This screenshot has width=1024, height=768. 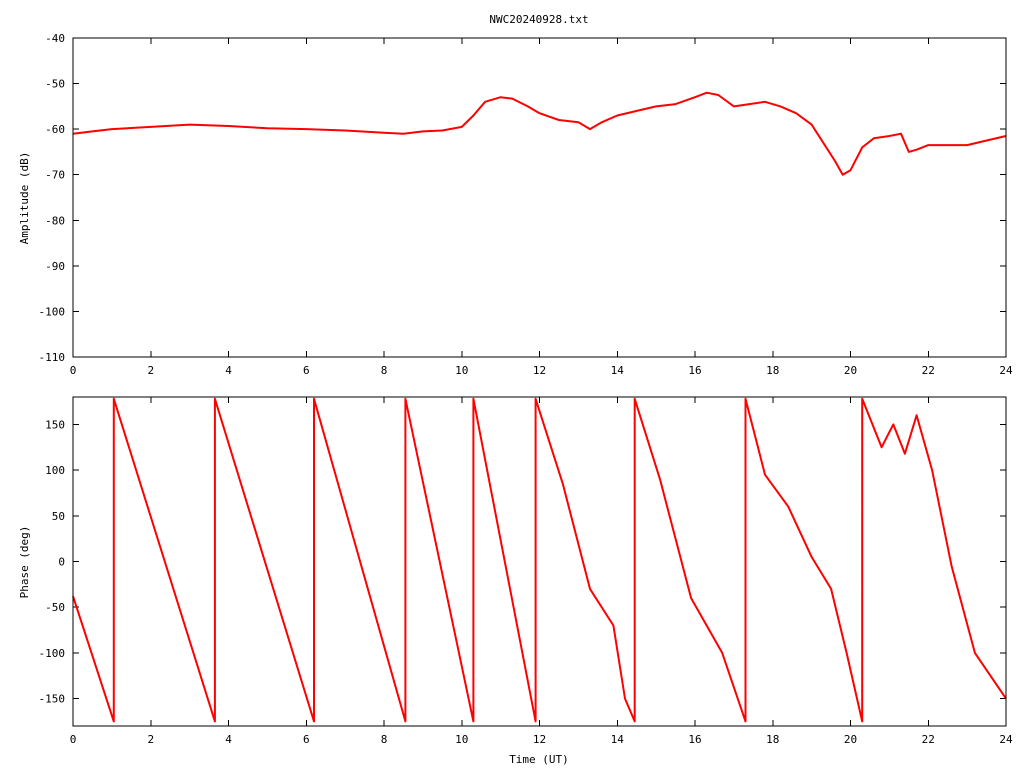 What do you see at coordinates (384, 739) in the screenshot?
I see `phase-x-tick-label: 8` at bounding box center [384, 739].